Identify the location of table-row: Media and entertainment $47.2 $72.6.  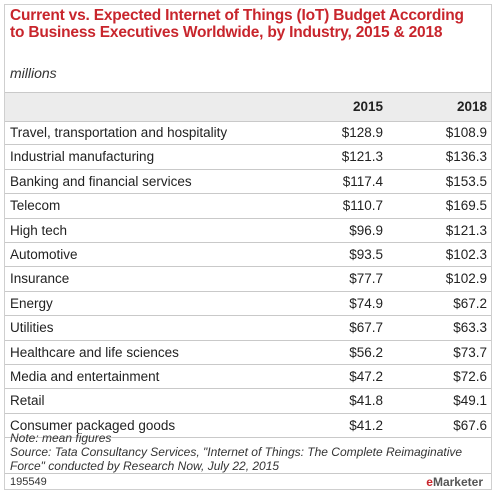
(248, 377).